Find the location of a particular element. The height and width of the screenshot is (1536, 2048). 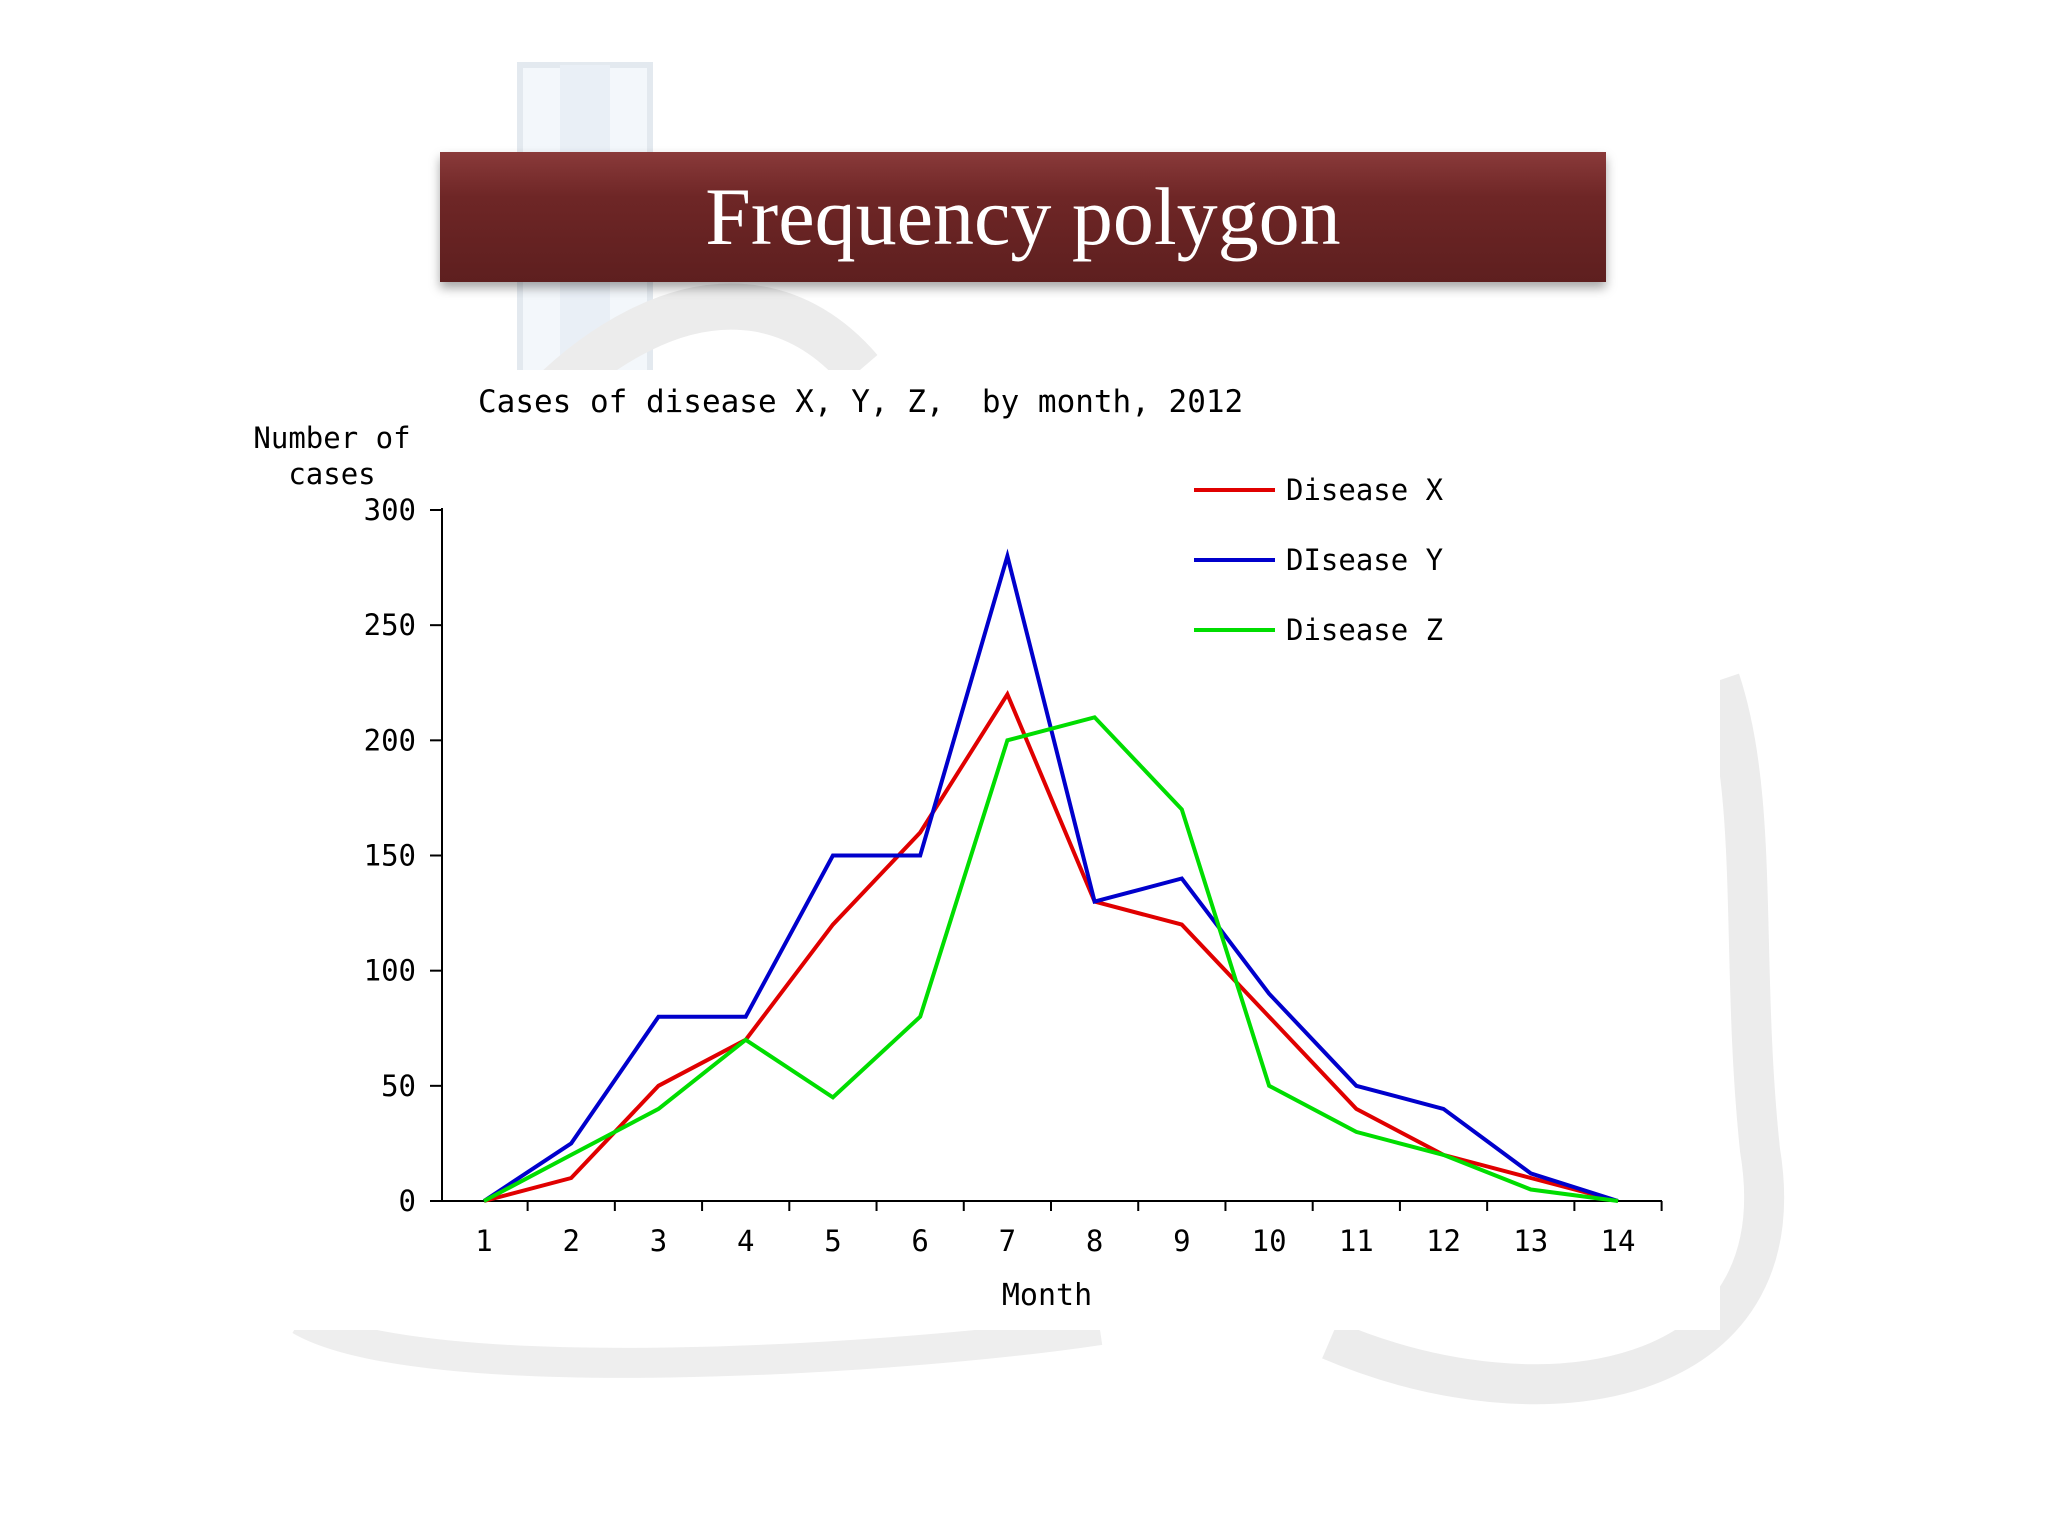

x-tick-label: 6 is located at coordinates (919, 1241).